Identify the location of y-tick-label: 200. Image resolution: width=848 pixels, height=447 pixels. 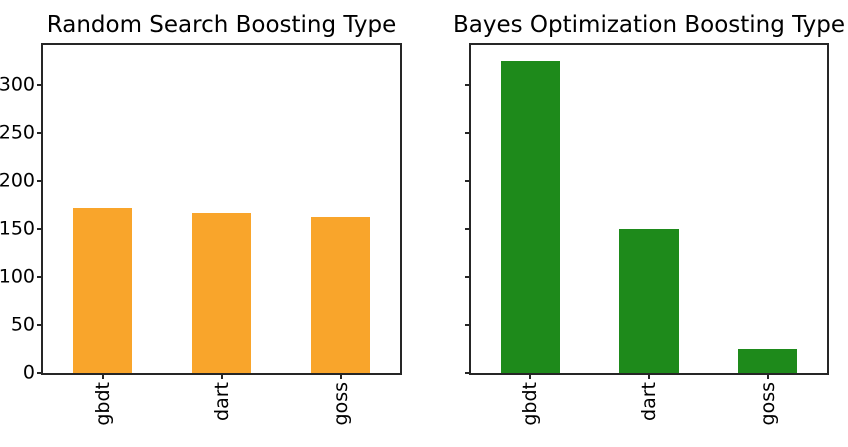
(17, 180).